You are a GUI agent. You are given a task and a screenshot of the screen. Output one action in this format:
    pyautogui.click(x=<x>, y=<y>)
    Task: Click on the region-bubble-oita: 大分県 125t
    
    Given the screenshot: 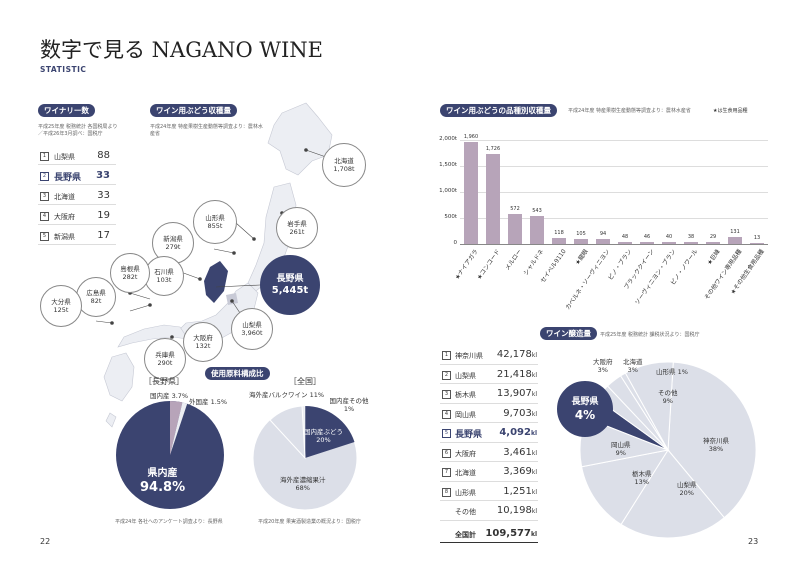 What is the action you would take?
    pyautogui.click(x=61, y=306)
    